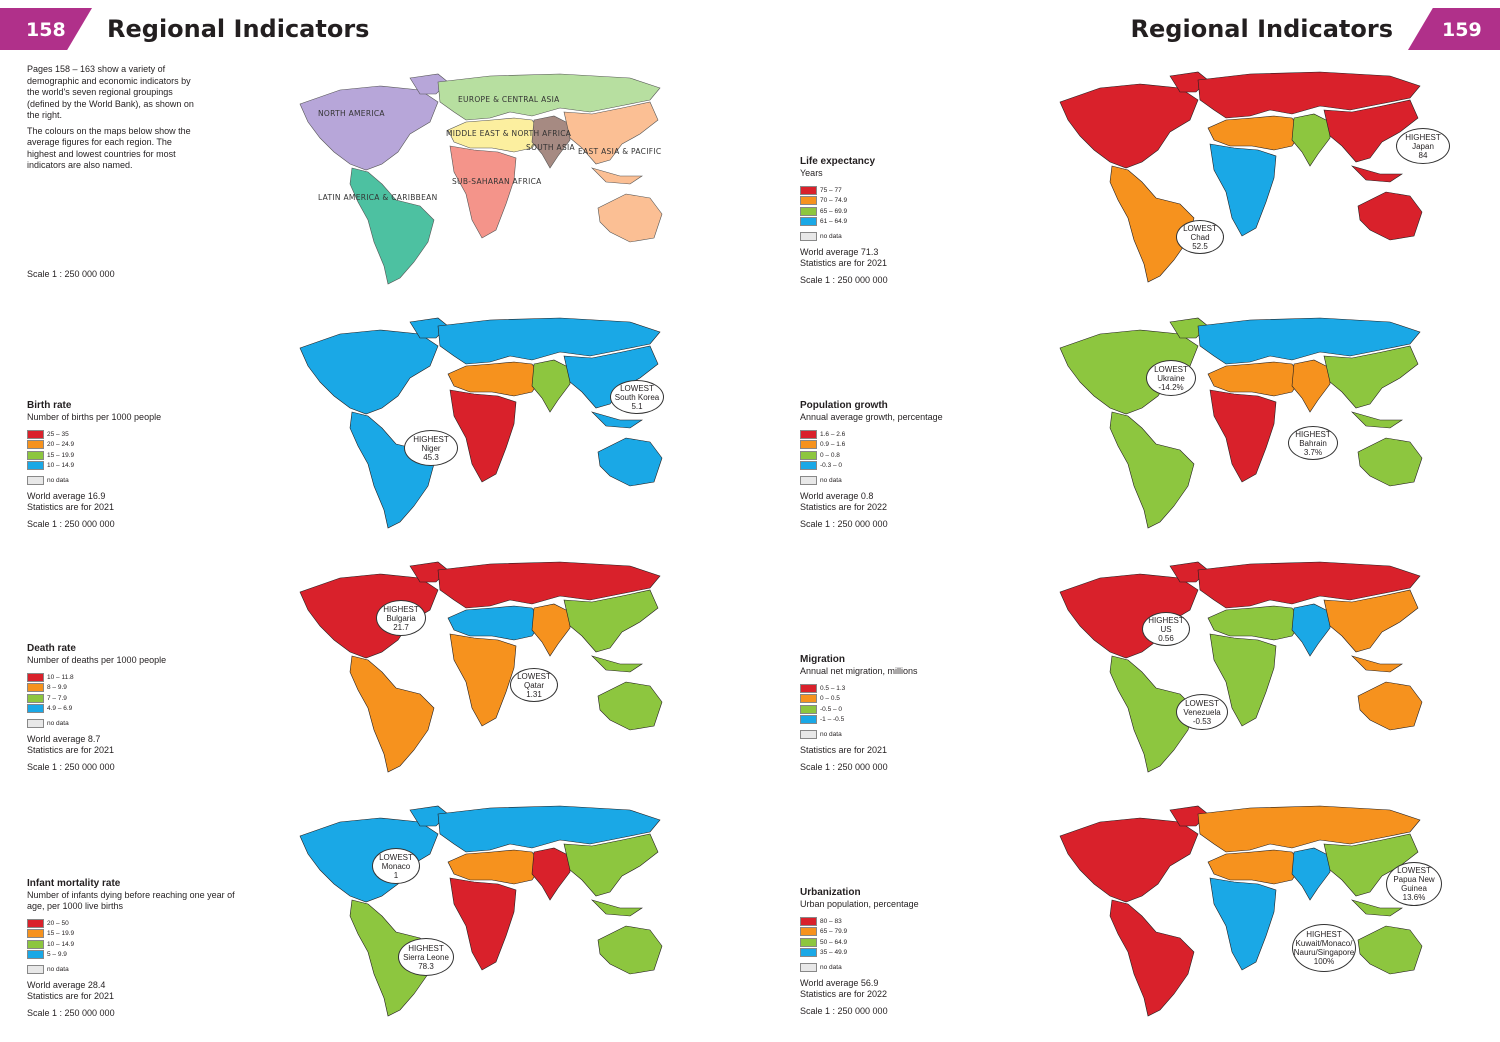  I want to click on world-average: World average 16.9, so click(66, 495).